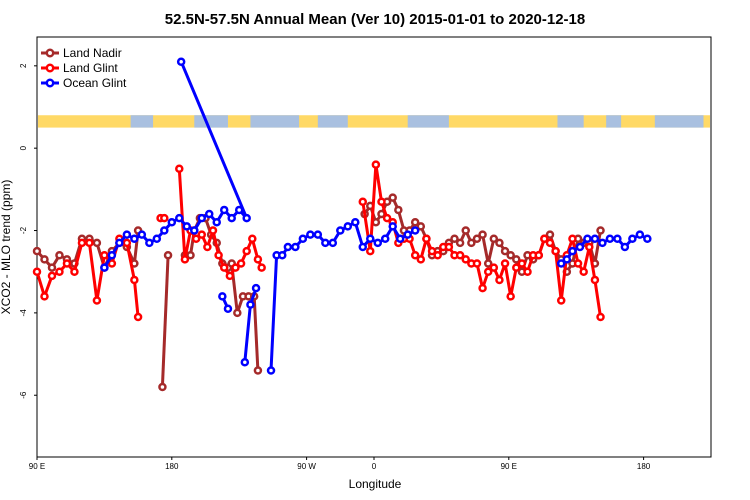 The width and height of the screenshot is (750, 500). What do you see at coordinates (50, 53) in the screenshot?
I see `legend-marker-land-nadir` at bounding box center [50, 53].